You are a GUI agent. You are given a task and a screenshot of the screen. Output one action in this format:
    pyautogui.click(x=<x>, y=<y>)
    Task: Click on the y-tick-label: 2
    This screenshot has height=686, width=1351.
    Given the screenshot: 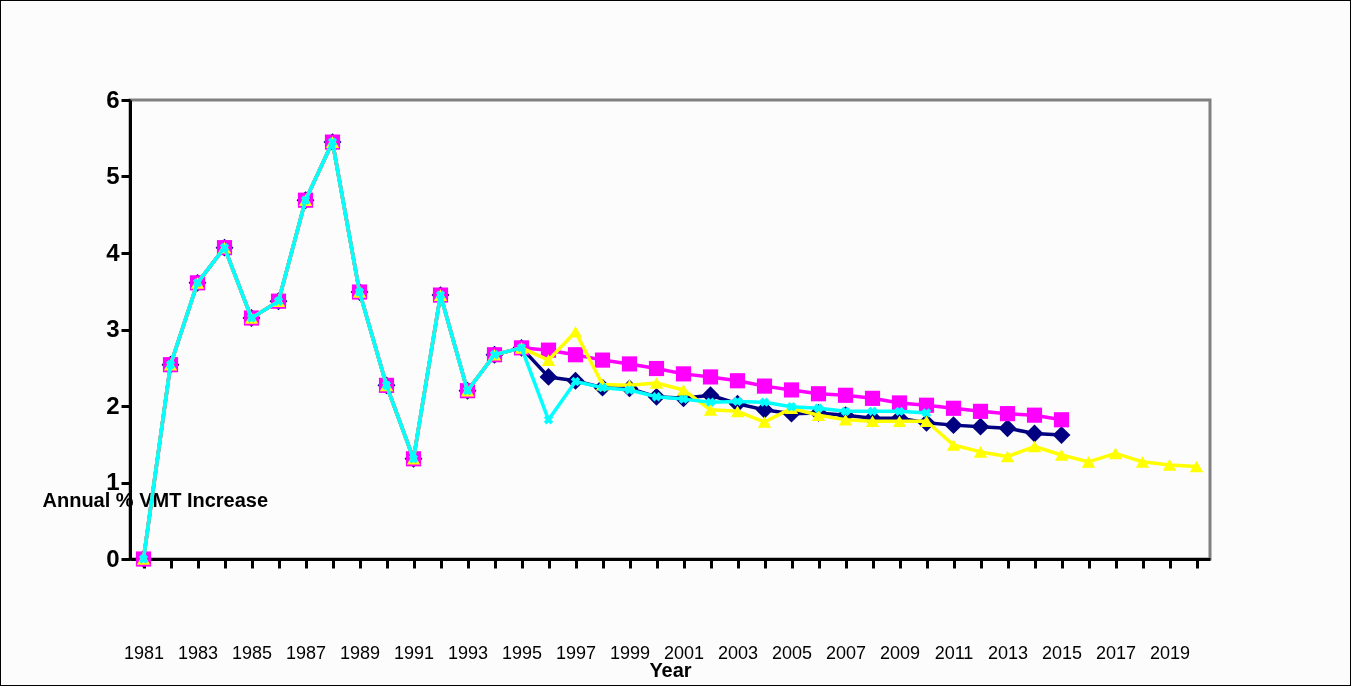 What is the action you would take?
    pyautogui.click(x=113, y=405)
    